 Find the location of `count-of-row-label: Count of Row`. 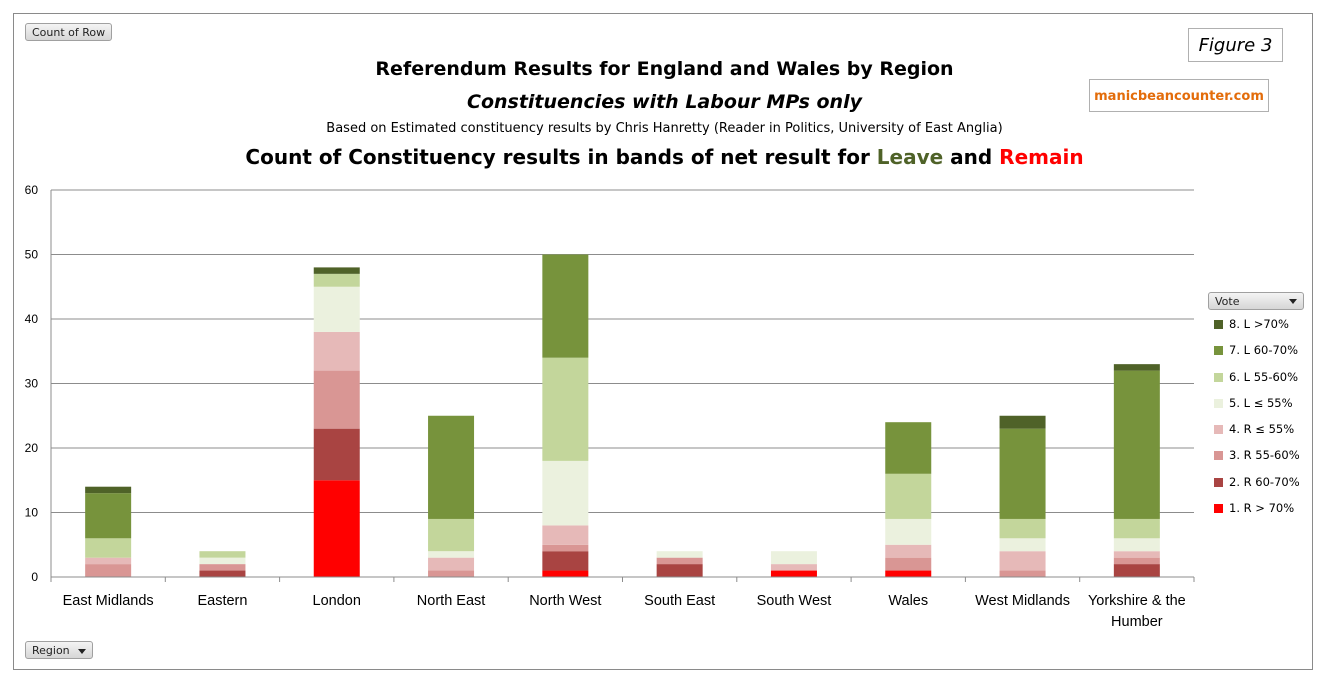

count-of-row-label: Count of Row is located at coordinates (69, 32).